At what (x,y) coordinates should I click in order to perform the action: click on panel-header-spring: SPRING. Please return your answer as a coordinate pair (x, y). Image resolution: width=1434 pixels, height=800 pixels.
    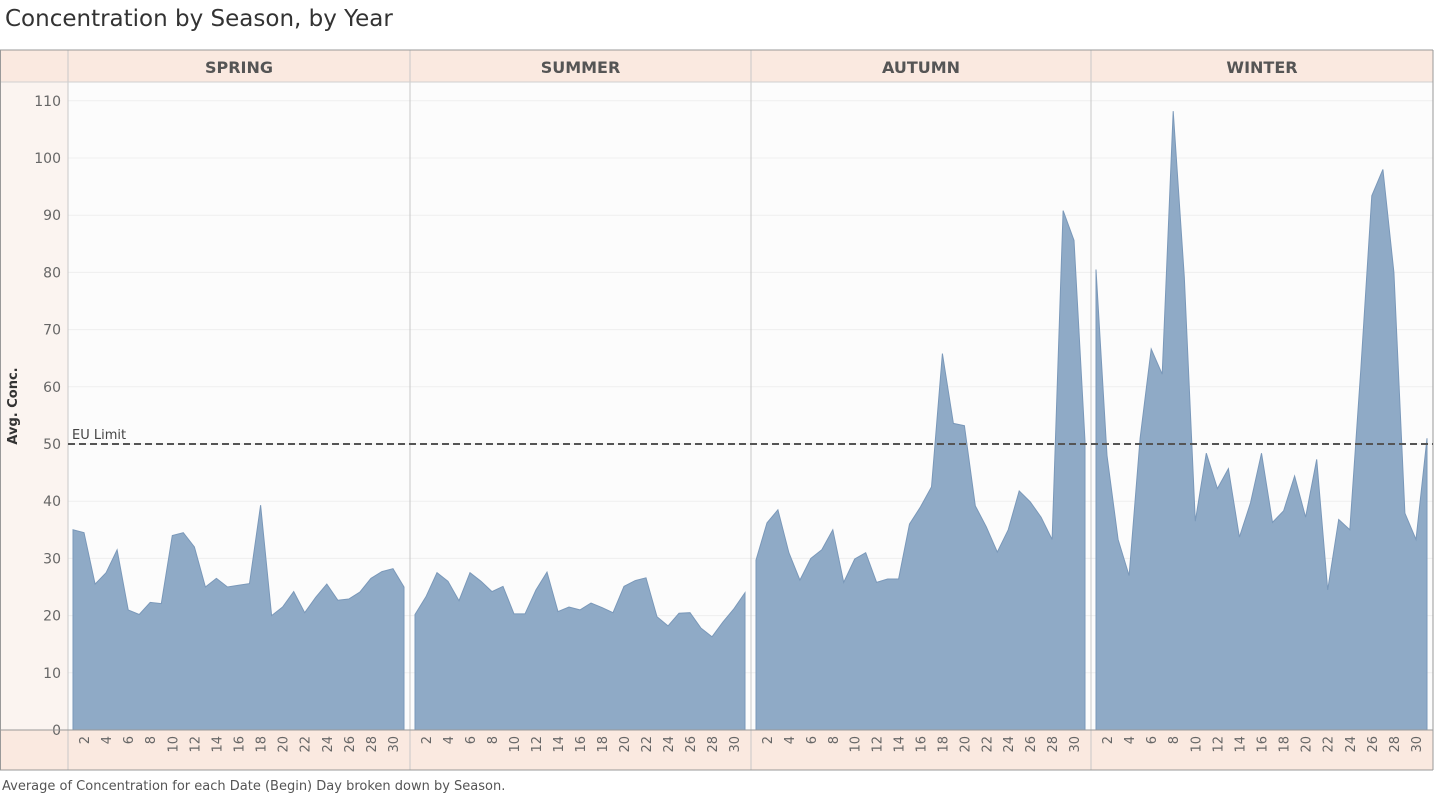
    Looking at the image, I should click on (239, 67).